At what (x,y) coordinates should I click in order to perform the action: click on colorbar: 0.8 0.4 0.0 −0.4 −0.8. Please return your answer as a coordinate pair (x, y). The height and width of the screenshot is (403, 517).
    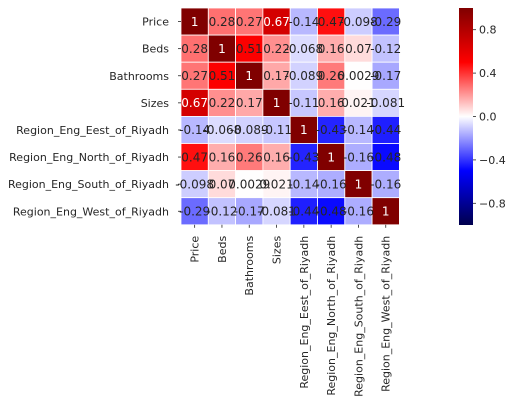
    Looking at the image, I should click on (482, 116).